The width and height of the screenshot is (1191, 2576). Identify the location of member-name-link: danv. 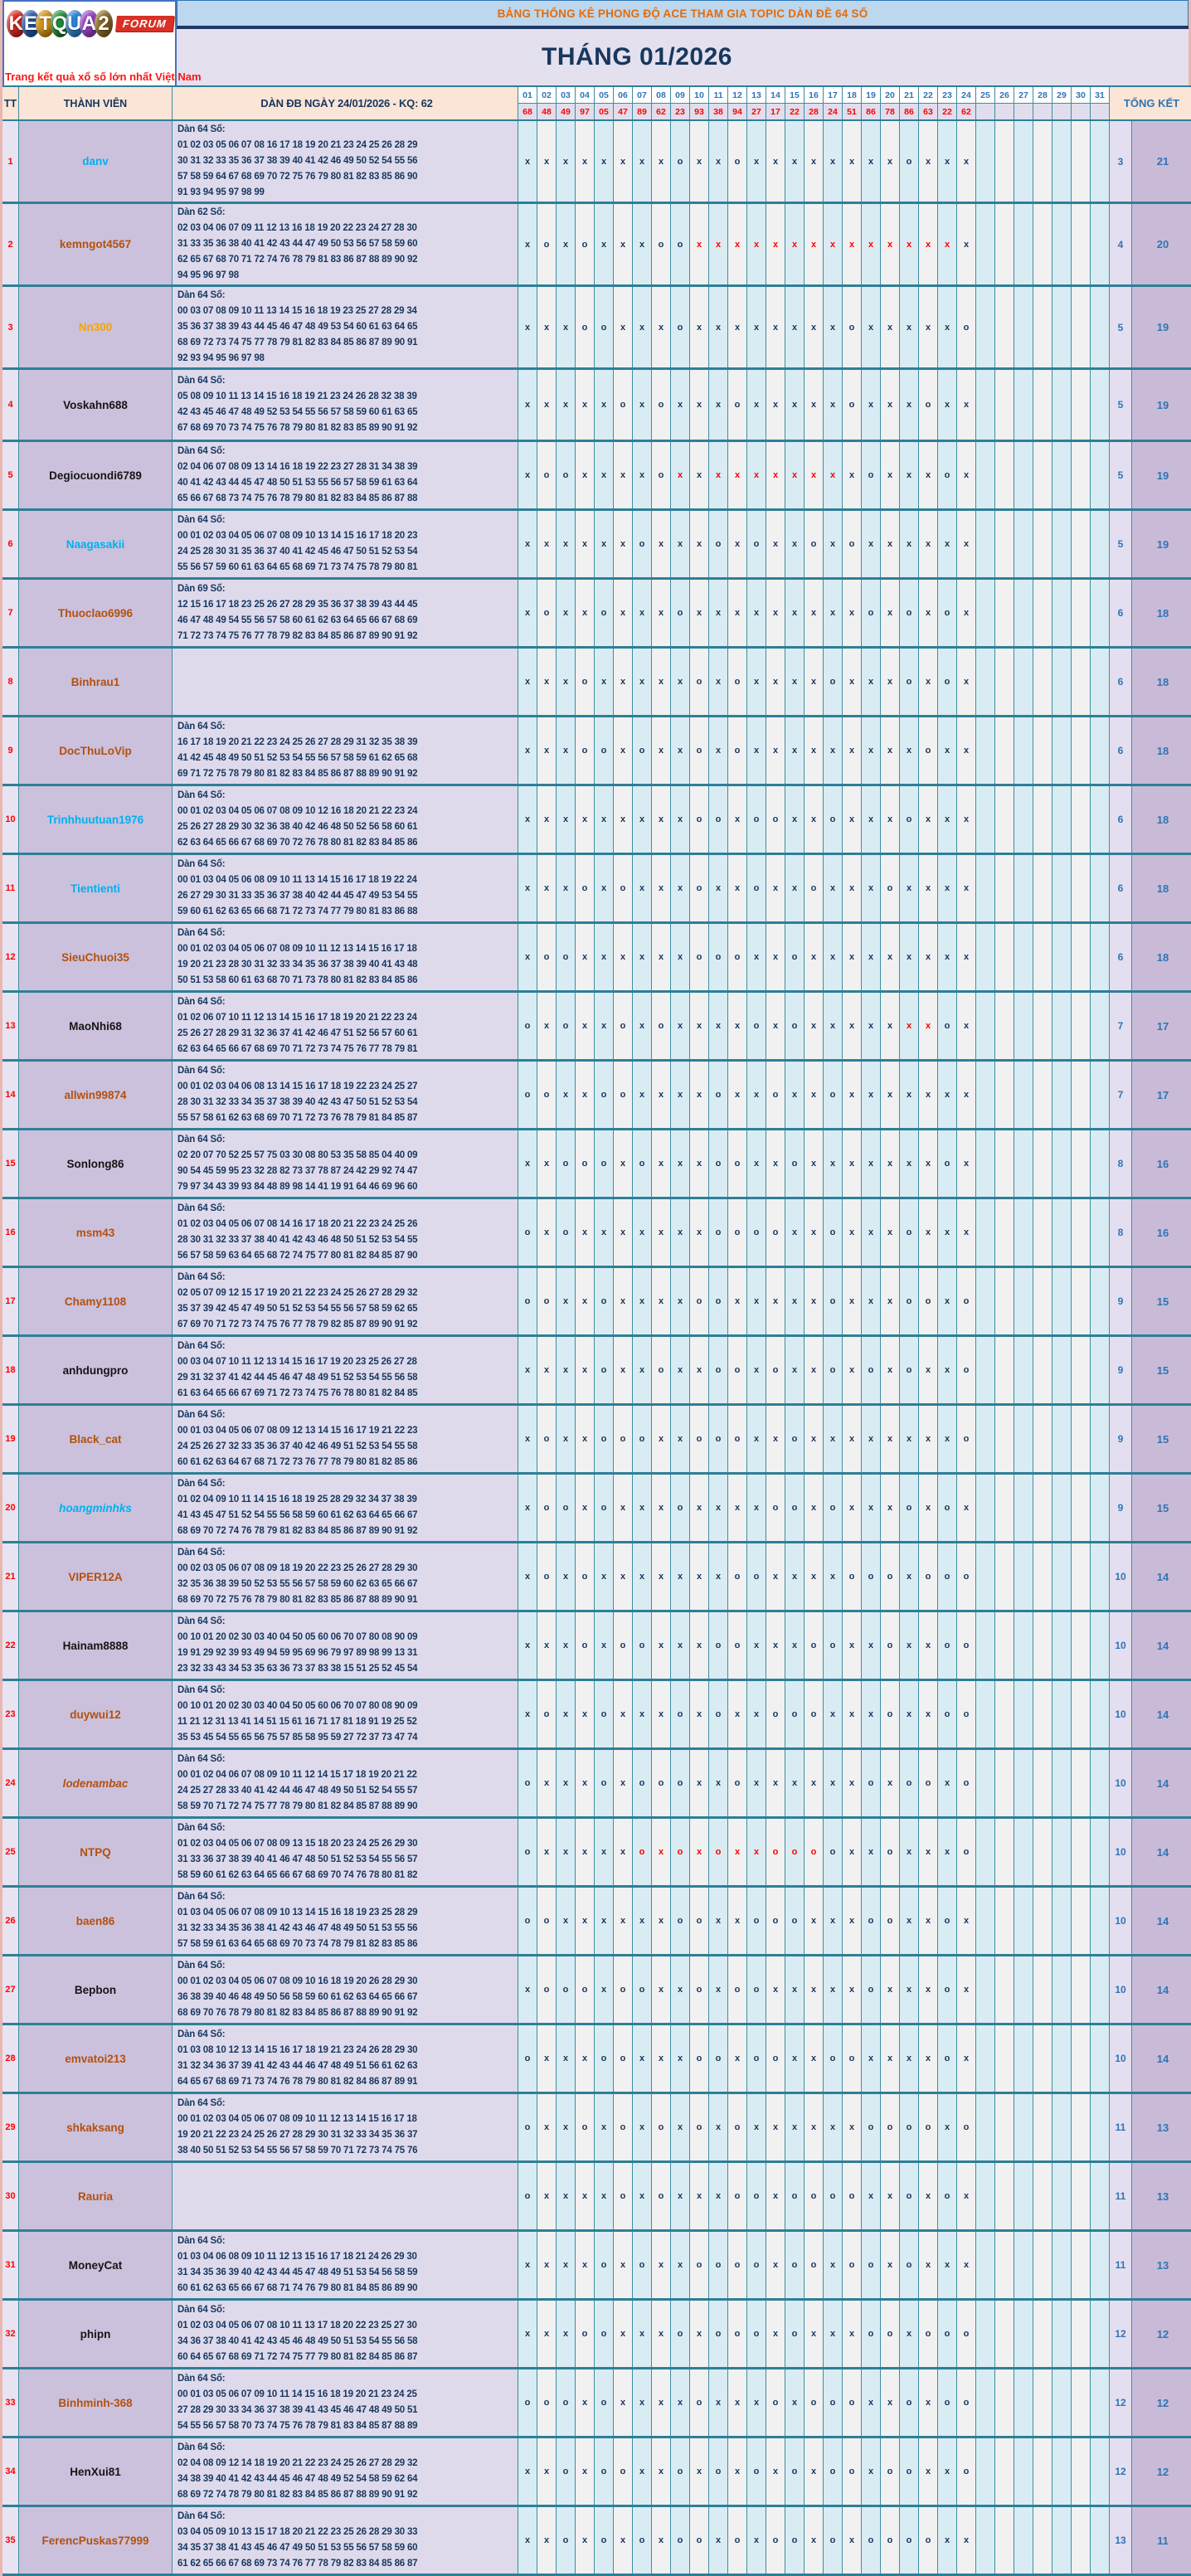
(96, 162).